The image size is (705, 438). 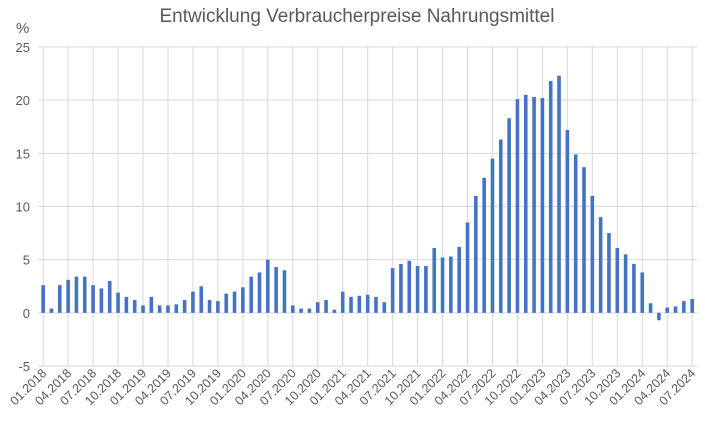 What do you see at coordinates (76, 294) in the screenshot?
I see `bar-05.2018` at bounding box center [76, 294].